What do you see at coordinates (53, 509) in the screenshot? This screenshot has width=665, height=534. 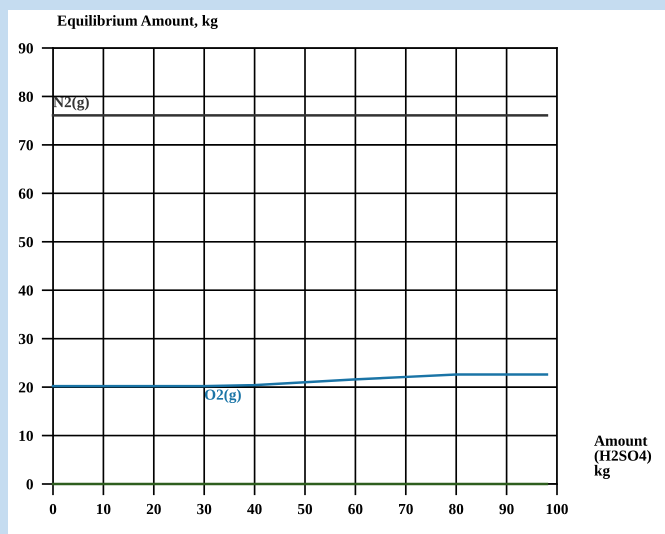 I see `x-tick-label: 0` at bounding box center [53, 509].